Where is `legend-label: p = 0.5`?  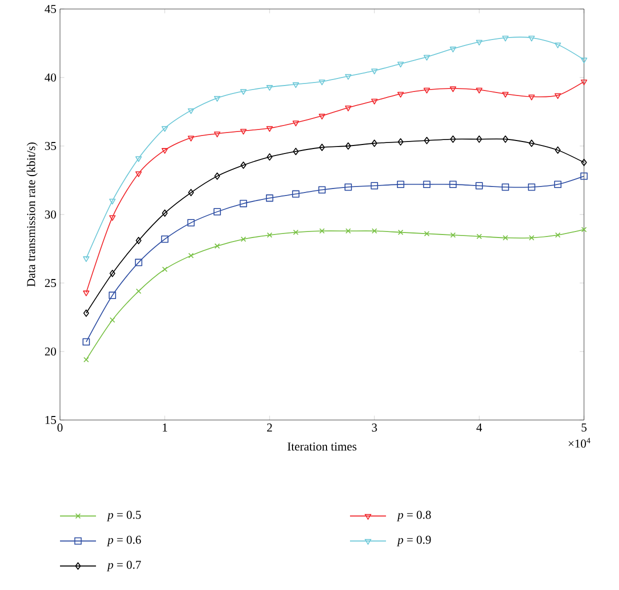
legend-label: p = 0.5 is located at coordinates (123, 516).